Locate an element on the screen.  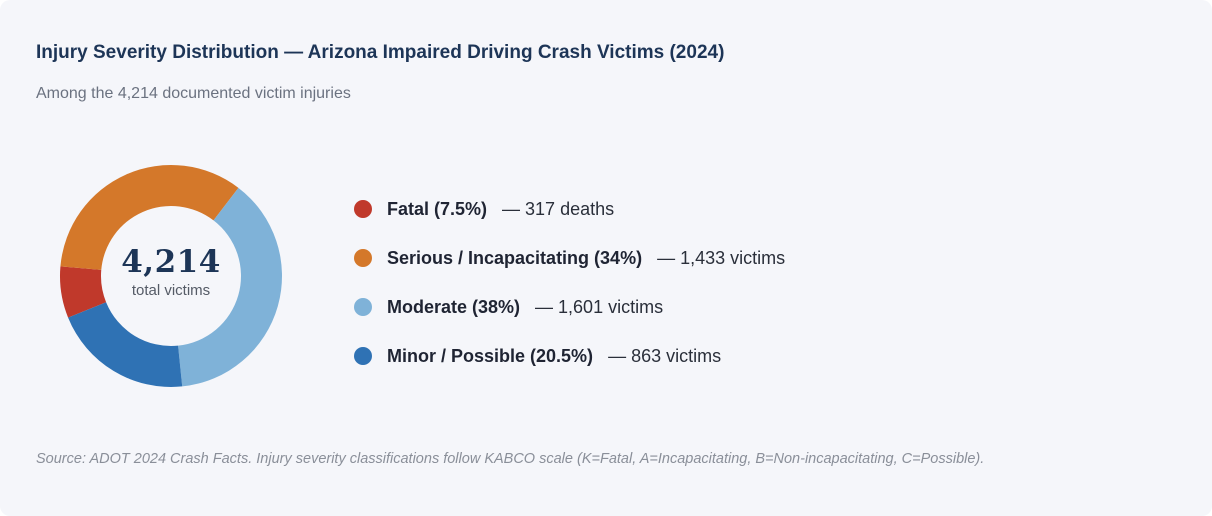
slice-fatal is located at coordinates (83, 292).